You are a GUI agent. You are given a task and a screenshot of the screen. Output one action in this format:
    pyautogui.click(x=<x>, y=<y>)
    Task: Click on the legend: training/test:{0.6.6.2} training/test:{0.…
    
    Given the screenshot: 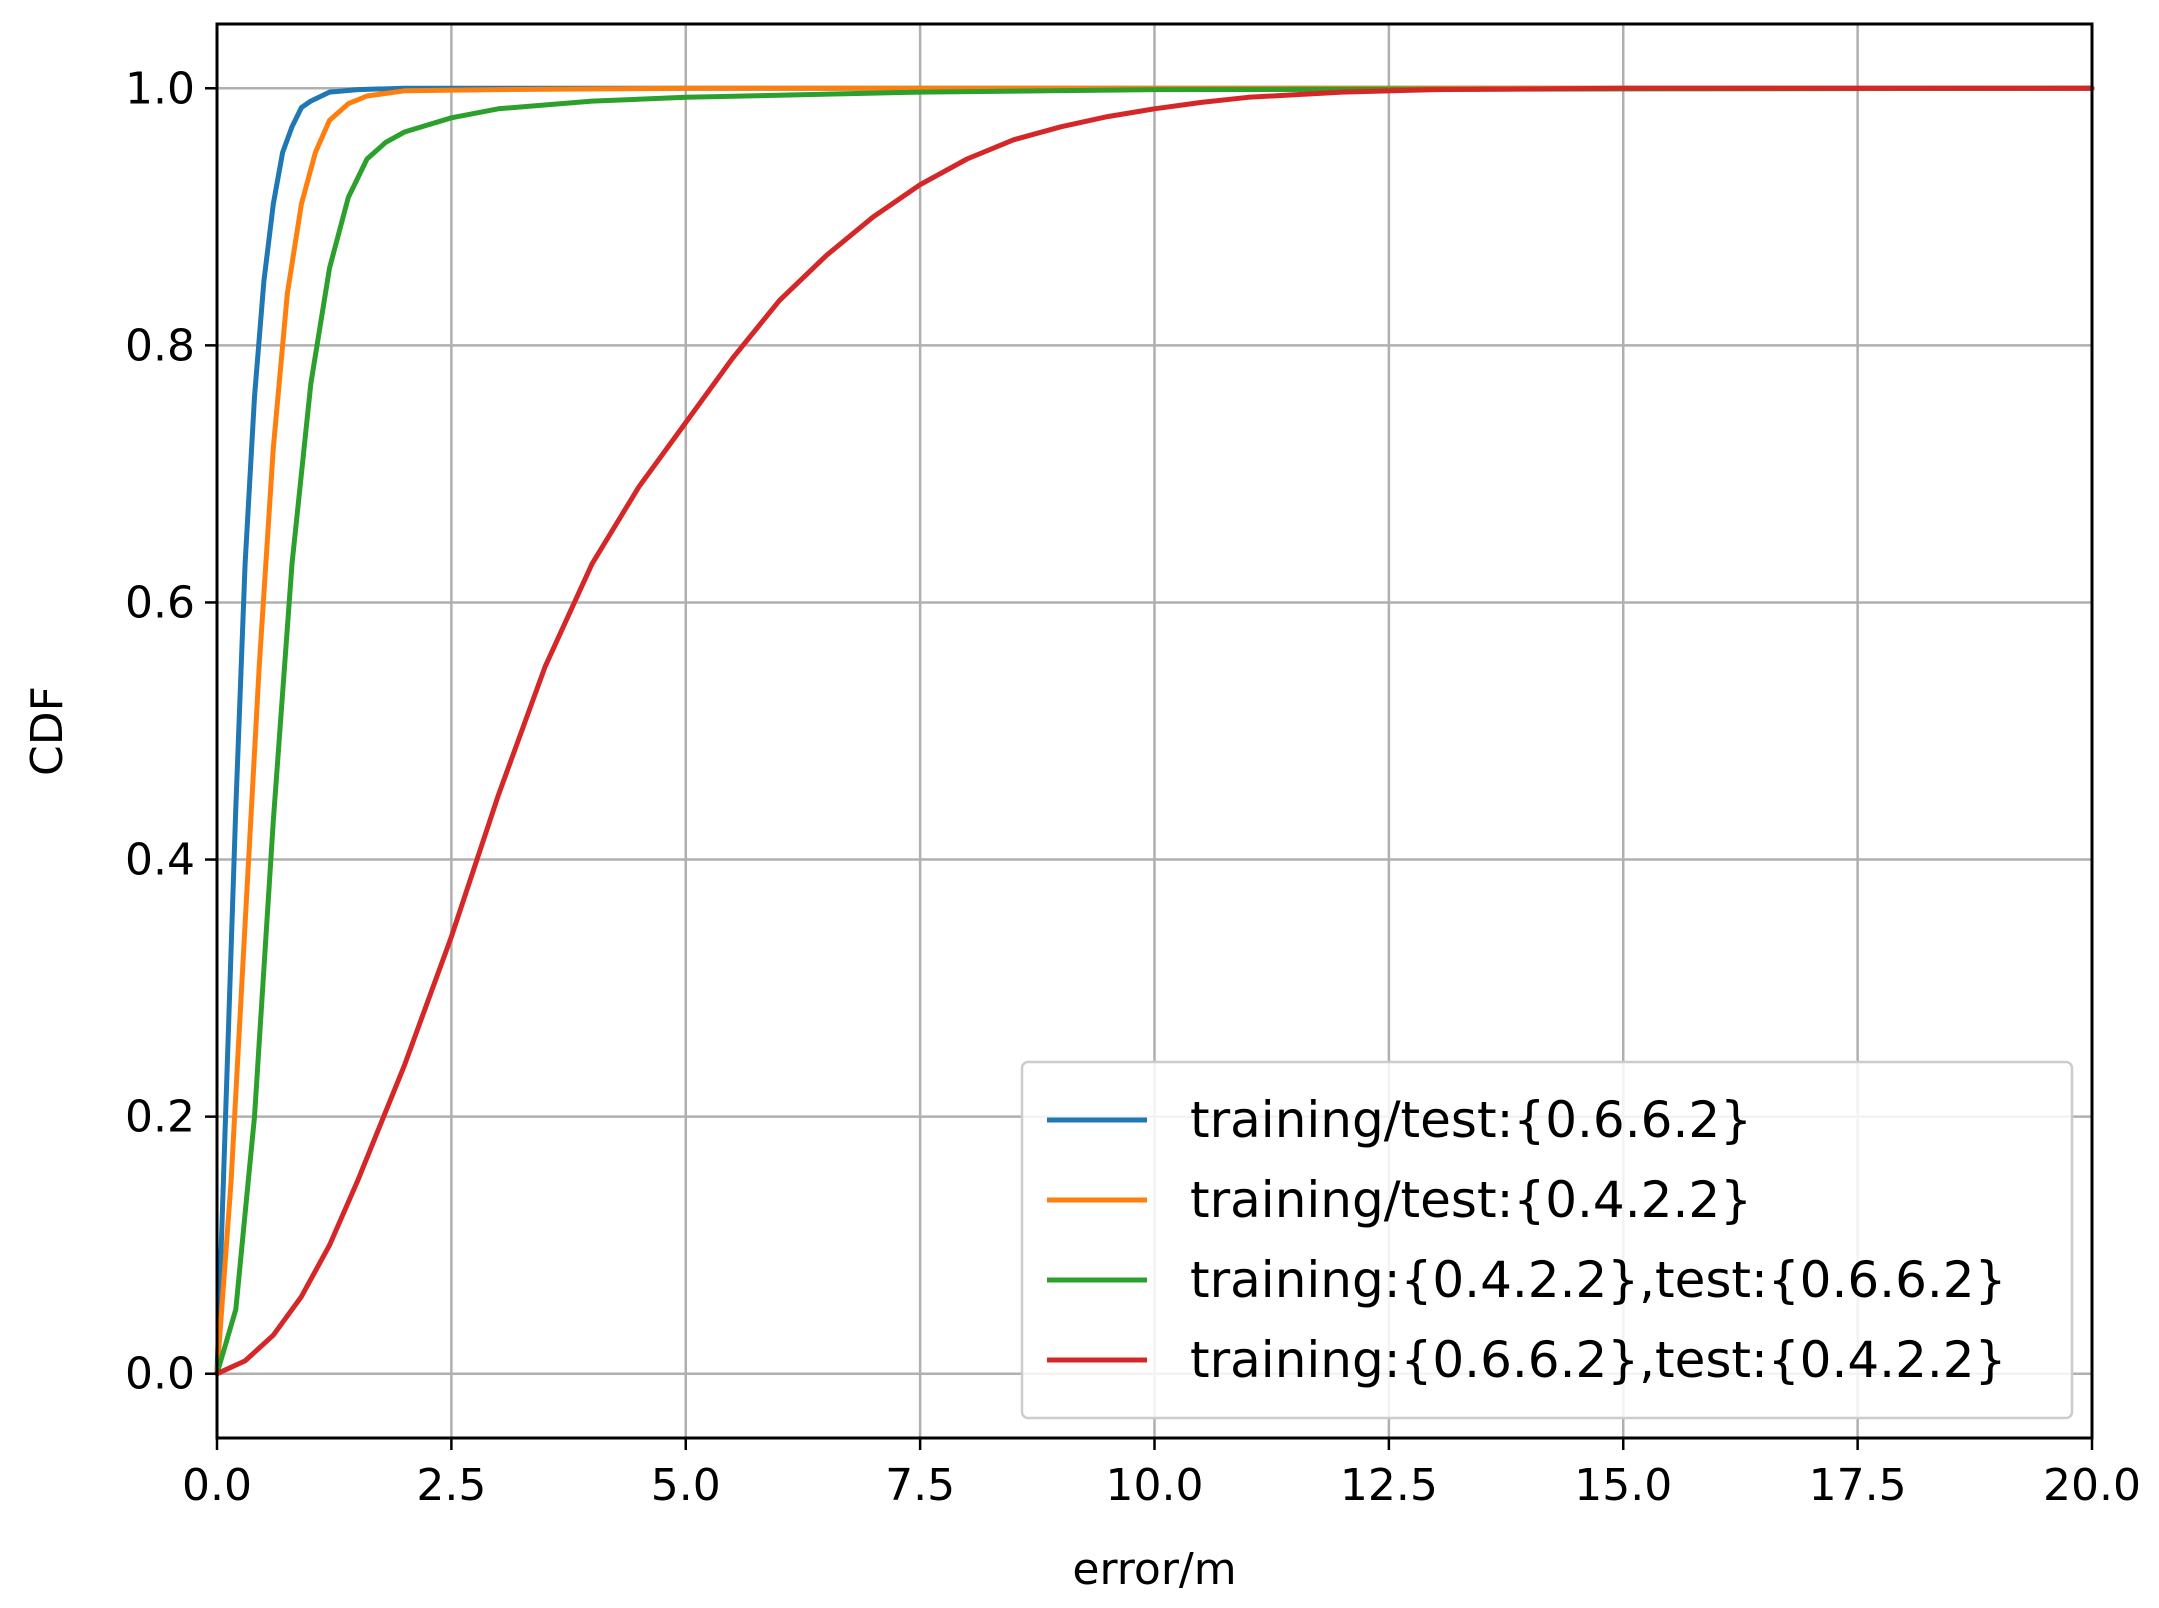 What is the action you would take?
    pyautogui.click(x=1547, y=1240)
    